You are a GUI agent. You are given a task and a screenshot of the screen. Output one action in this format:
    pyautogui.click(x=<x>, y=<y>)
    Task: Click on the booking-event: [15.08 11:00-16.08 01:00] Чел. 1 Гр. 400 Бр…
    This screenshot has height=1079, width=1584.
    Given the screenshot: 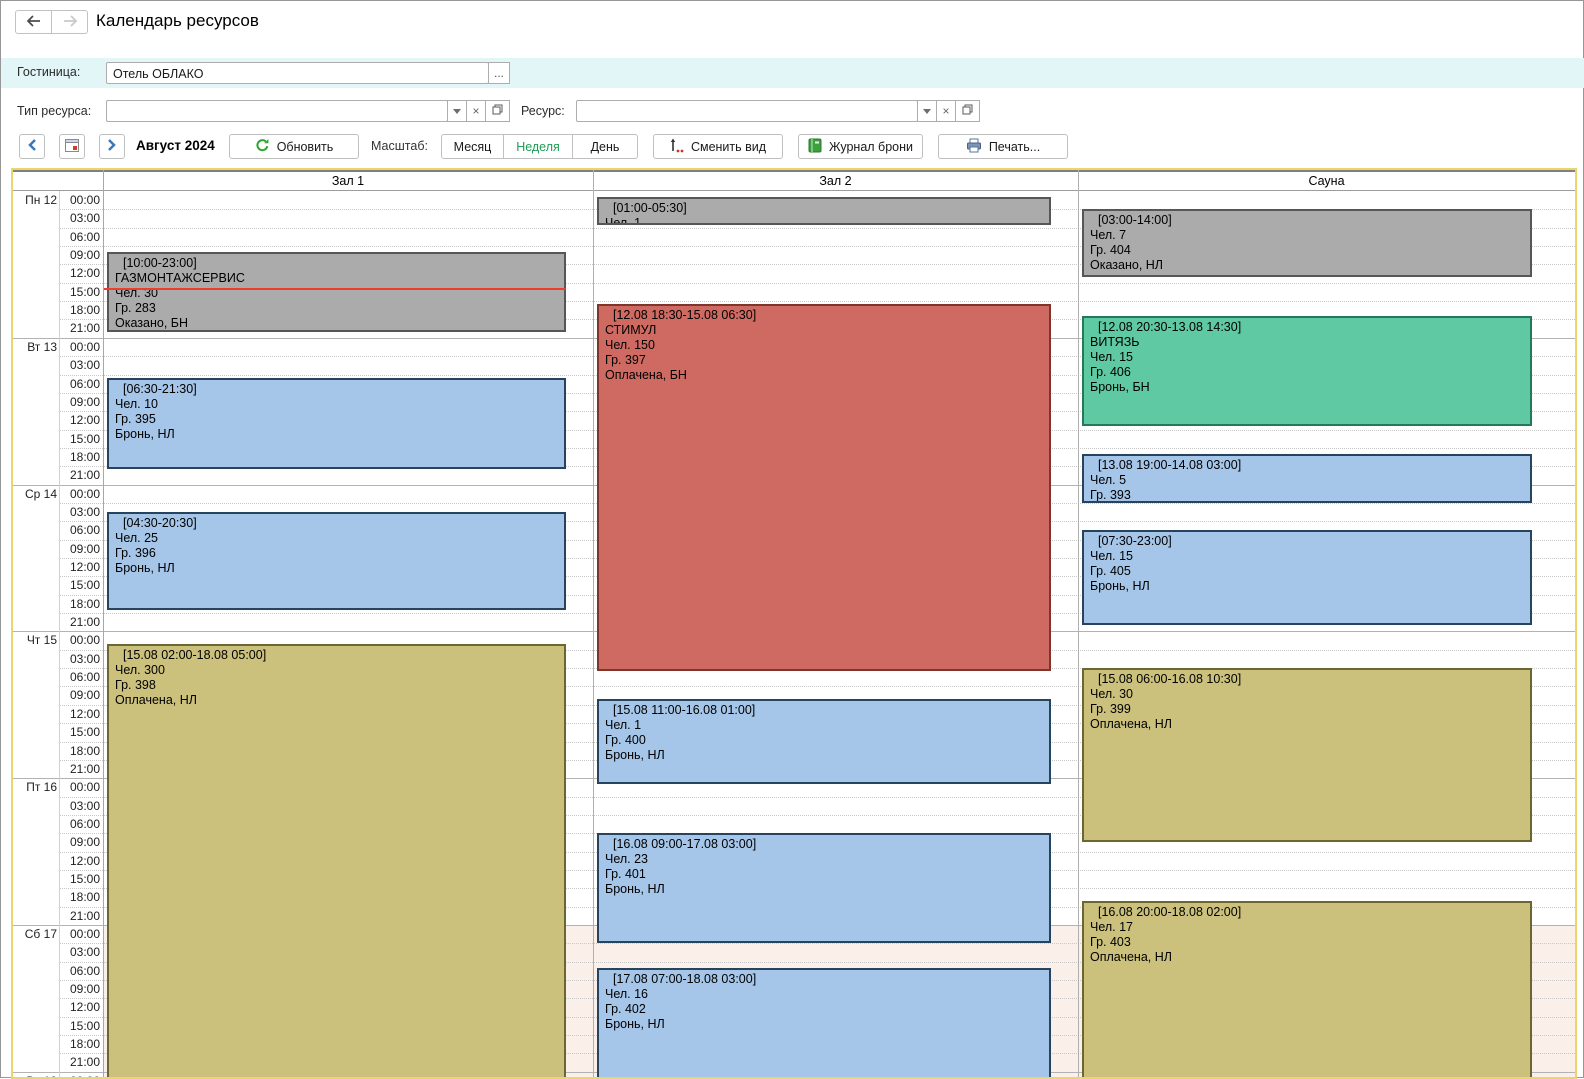 What is the action you would take?
    pyautogui.click(x=824, y=741)
    